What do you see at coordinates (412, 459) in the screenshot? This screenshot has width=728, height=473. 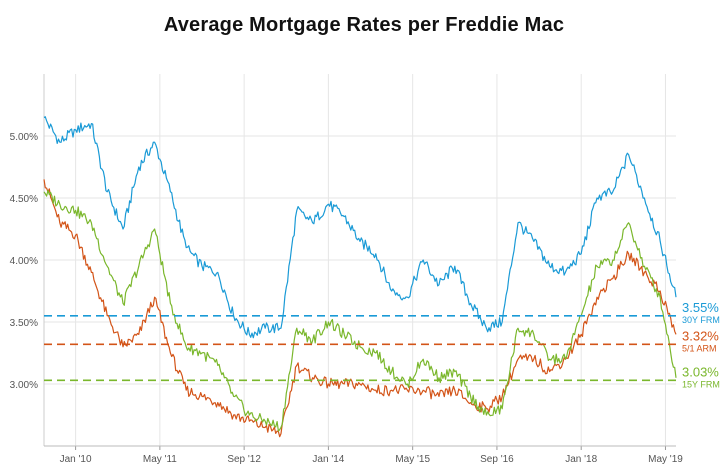 I see `x-tick-label: May '15` at bounding box center [412, 459].